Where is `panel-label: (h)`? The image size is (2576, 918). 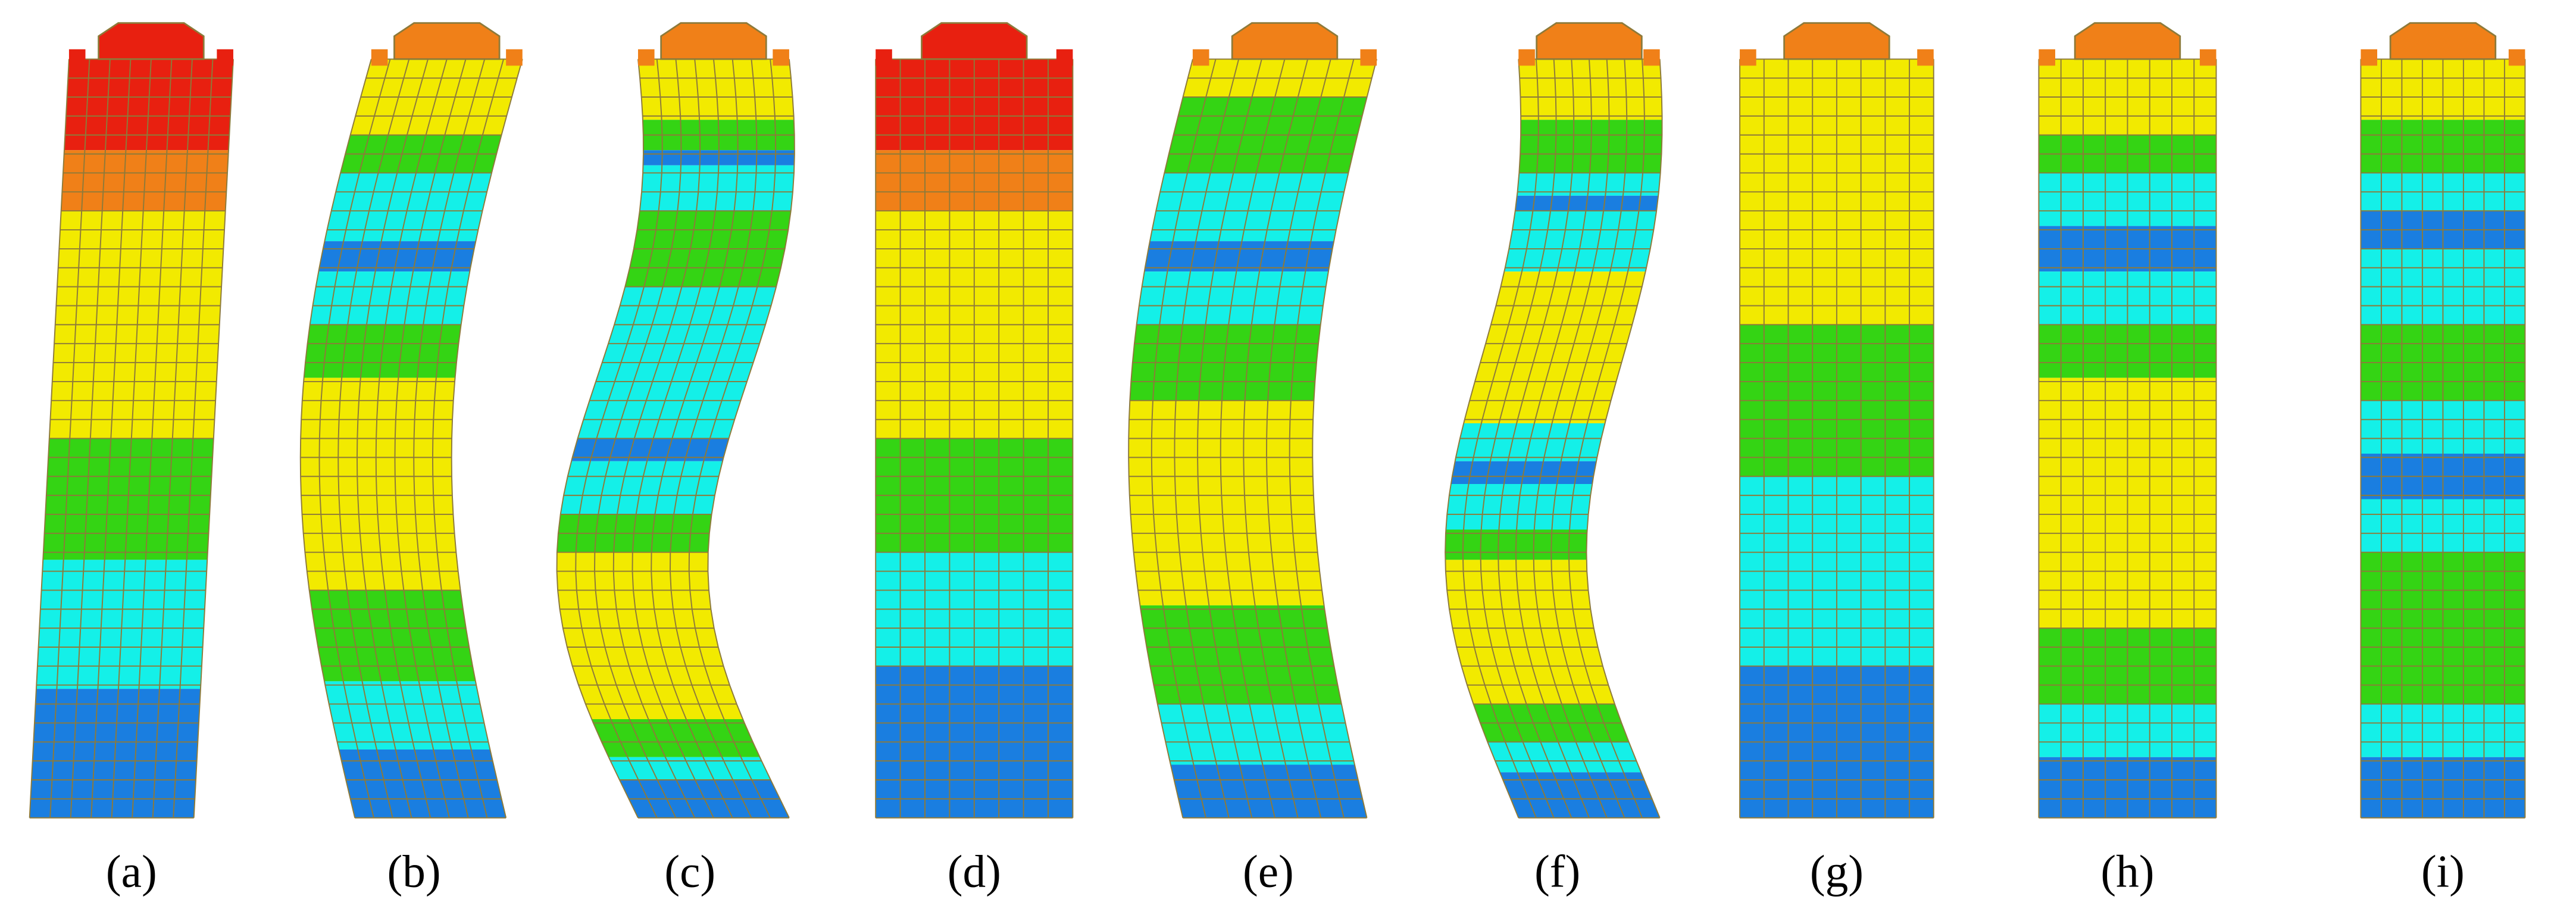
panel-label: (h) is located at coordinates (2127, 871).